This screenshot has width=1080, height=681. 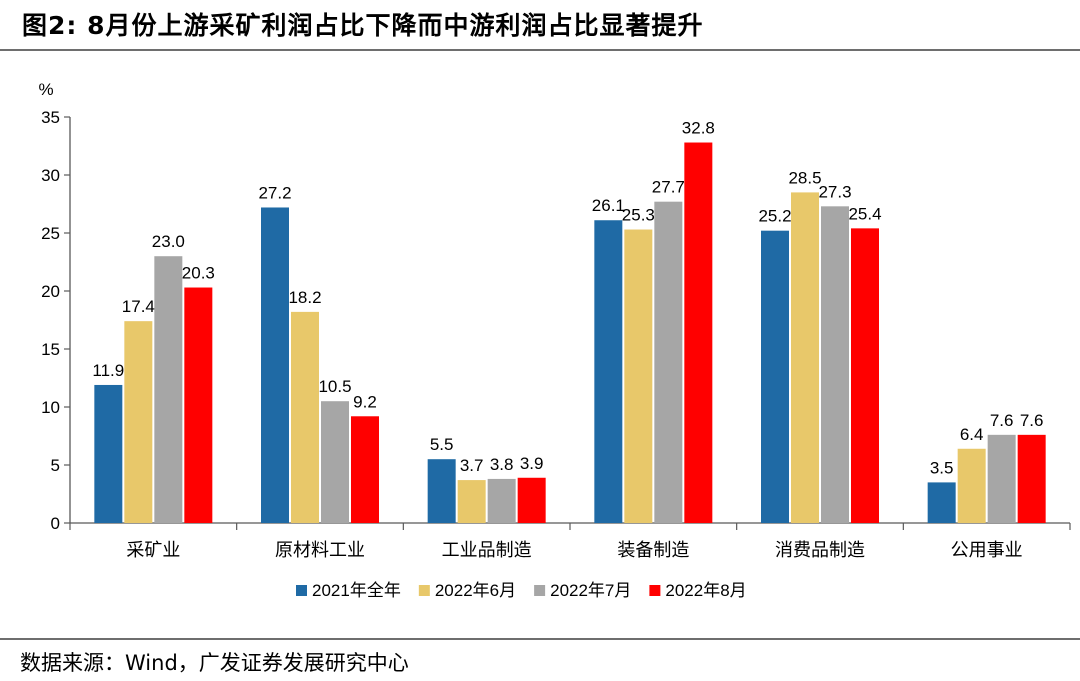 I want to click on bar-value-label: 25.4, so click(x=864, y=213).